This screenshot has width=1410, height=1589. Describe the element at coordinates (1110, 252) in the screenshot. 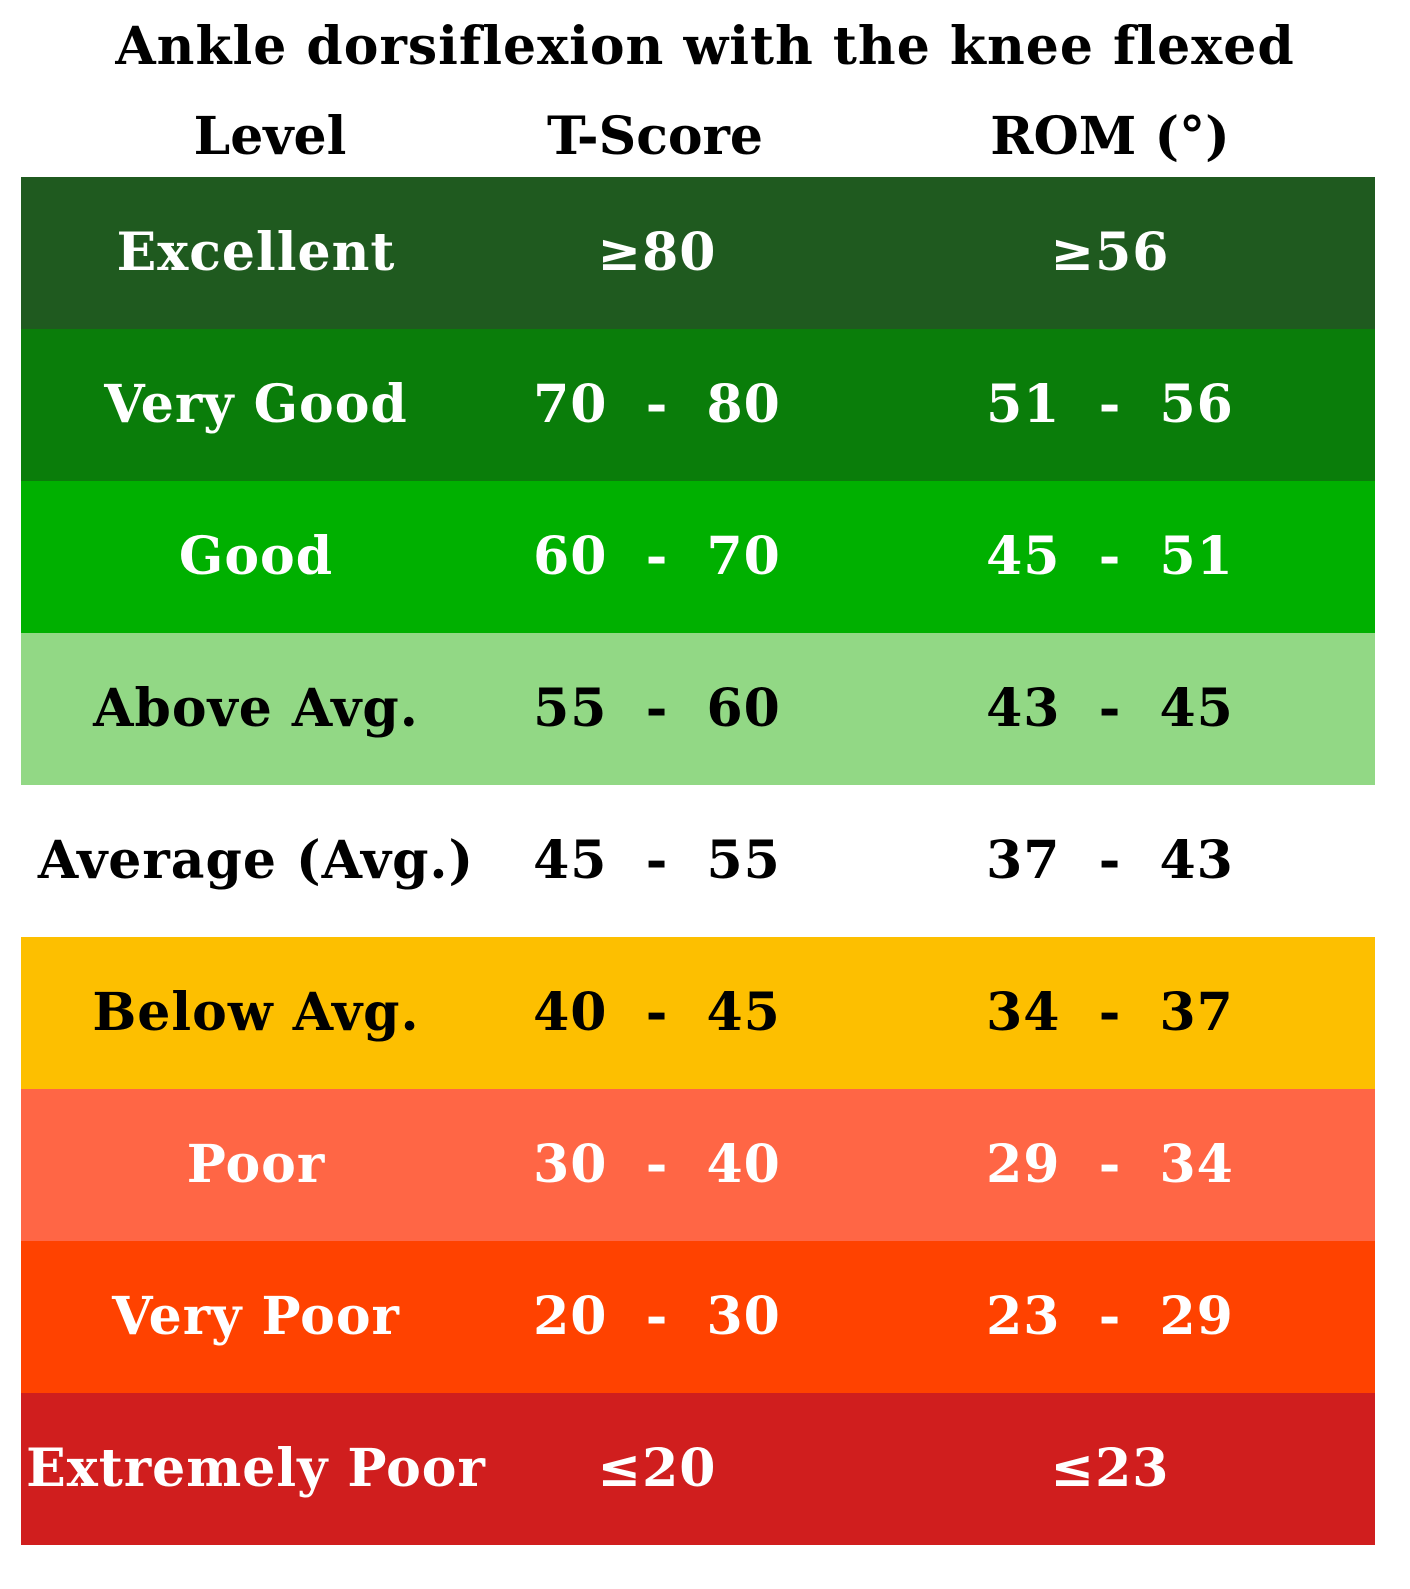

I see `cell-rom: ≥56` at that location.